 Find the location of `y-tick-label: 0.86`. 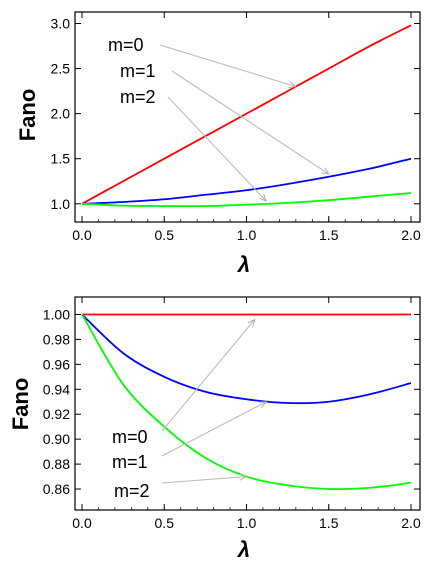

y-tick-label: 0.86 is located at coordinates (56, 489).